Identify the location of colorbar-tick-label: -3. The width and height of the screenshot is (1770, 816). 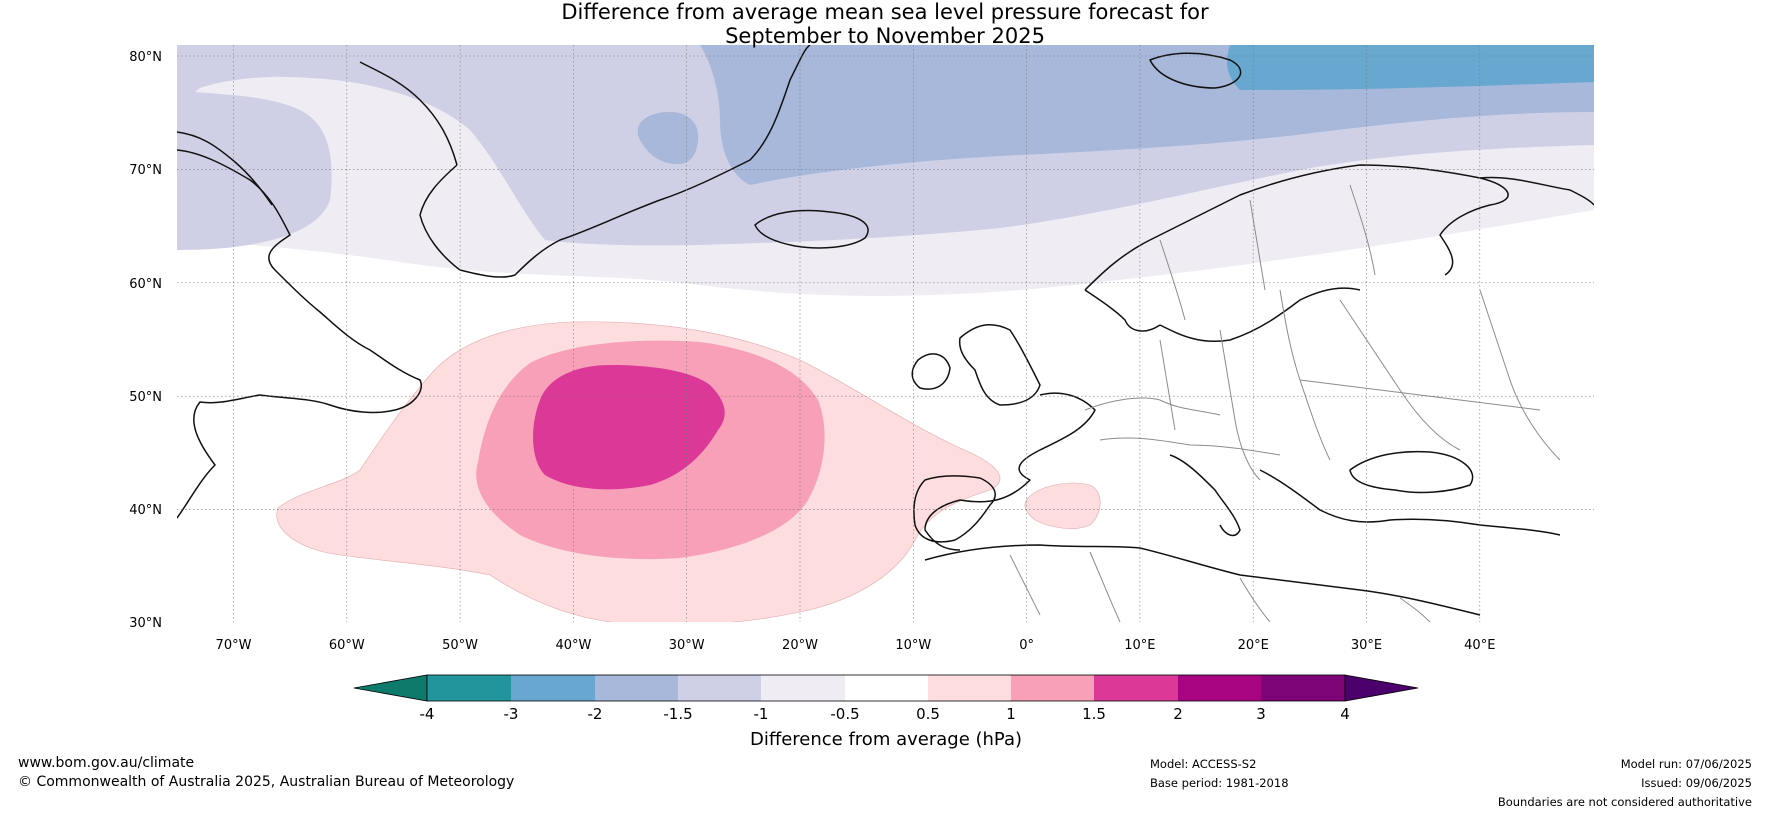
(511, 714).